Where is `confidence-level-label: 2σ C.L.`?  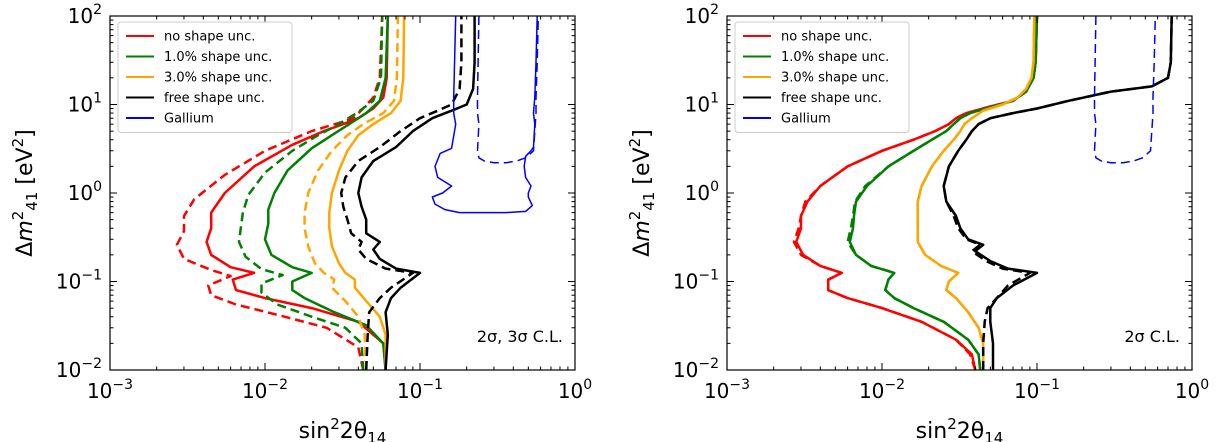 confidence-level-label: 2σ C.L. is located at coordinates (1152, 336).